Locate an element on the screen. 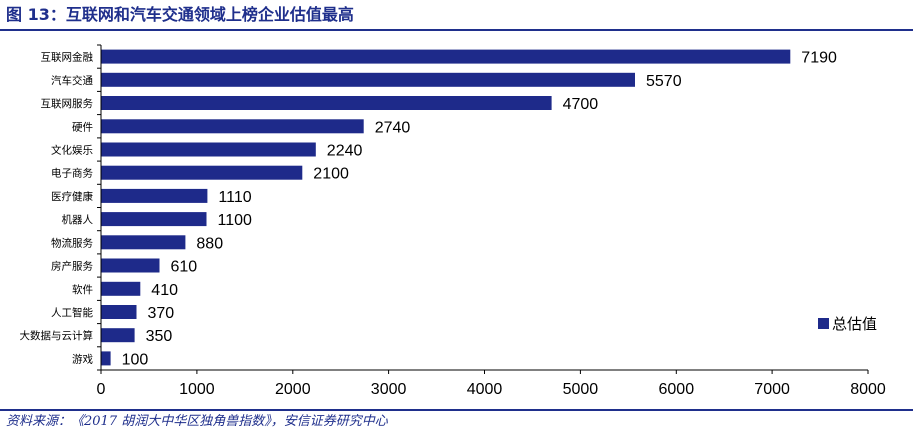 This screenshot has width=913, height=435. category-label: 文化娱乐 is located at coordinates (72, 150).